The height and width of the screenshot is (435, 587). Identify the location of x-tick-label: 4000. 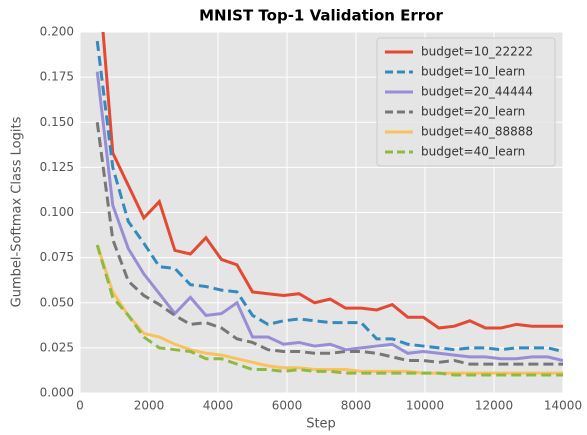
(218, 406).